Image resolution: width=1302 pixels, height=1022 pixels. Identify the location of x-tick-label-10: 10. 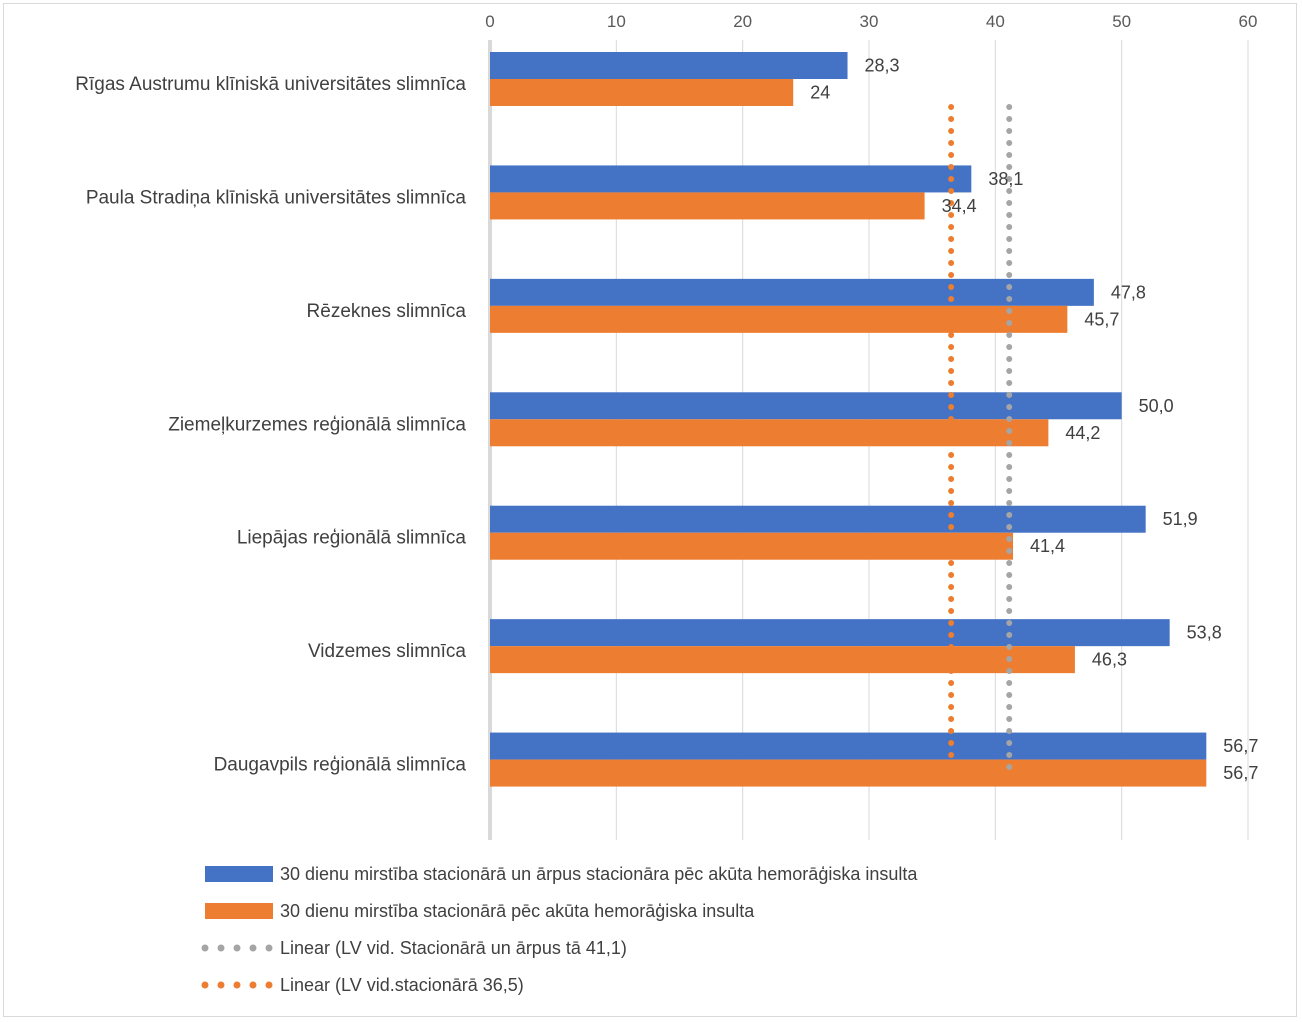
(616, 21).